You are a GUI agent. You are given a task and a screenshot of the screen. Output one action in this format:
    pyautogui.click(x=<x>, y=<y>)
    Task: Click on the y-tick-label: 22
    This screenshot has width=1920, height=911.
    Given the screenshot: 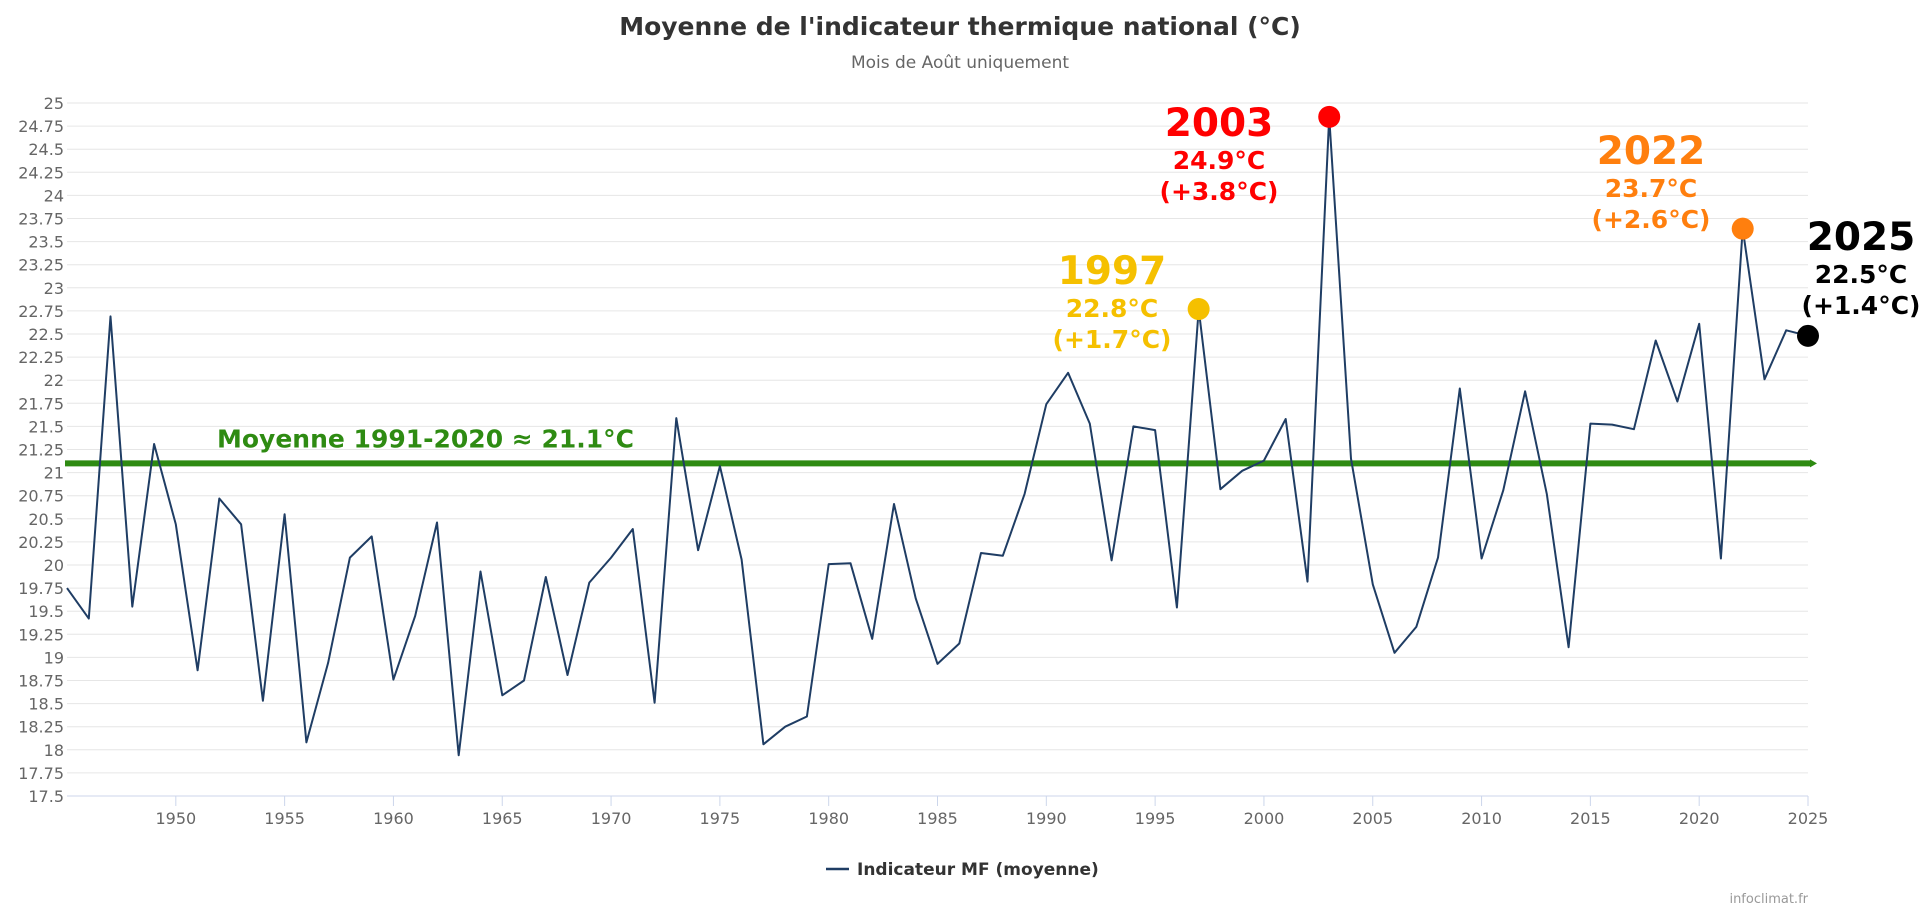 What is the action you would take?
    pyautogui.click(x=54, y=380)
    